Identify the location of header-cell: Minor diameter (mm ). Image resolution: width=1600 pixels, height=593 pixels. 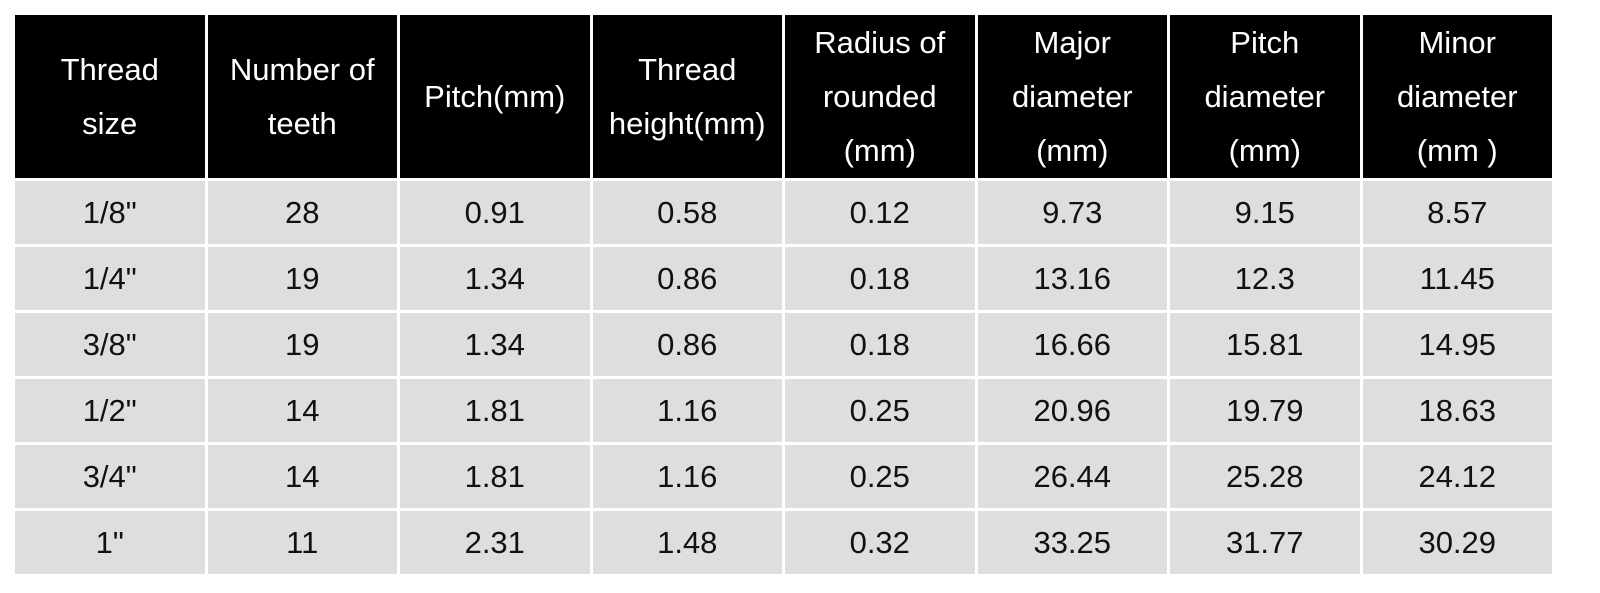
(1457, 96).